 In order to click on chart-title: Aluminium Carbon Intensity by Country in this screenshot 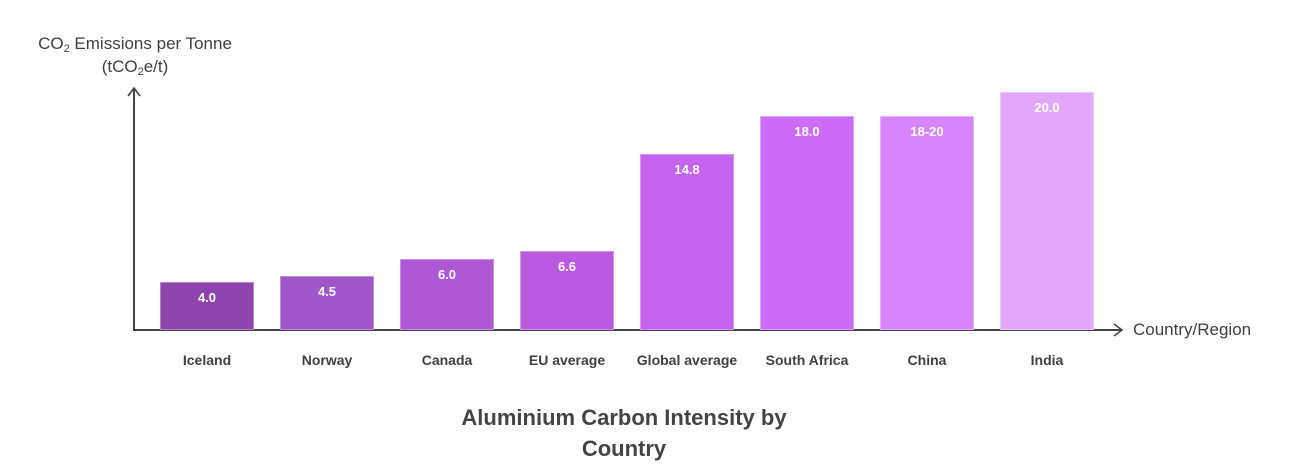, I will do `click(624, 433)`.